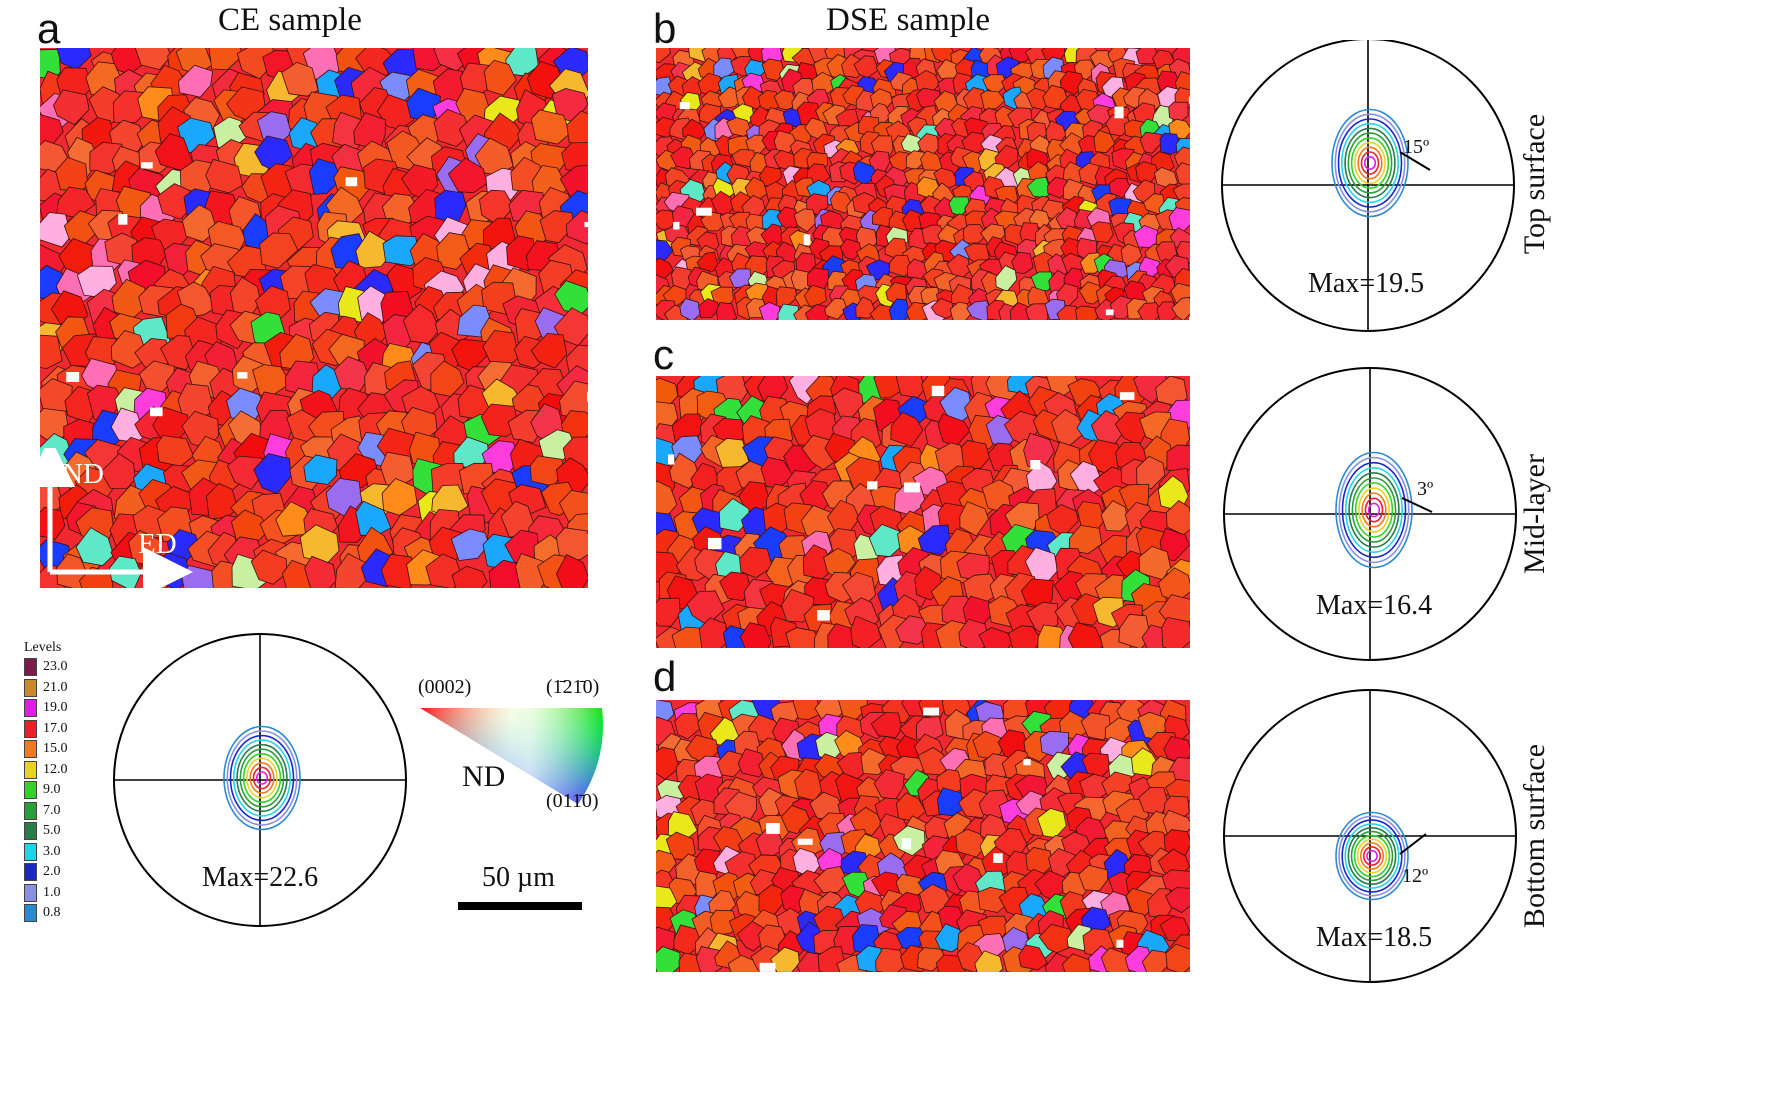 The image size is (1774, 1114). I want to click on nd-axis-label: ND, so click(83, 474).